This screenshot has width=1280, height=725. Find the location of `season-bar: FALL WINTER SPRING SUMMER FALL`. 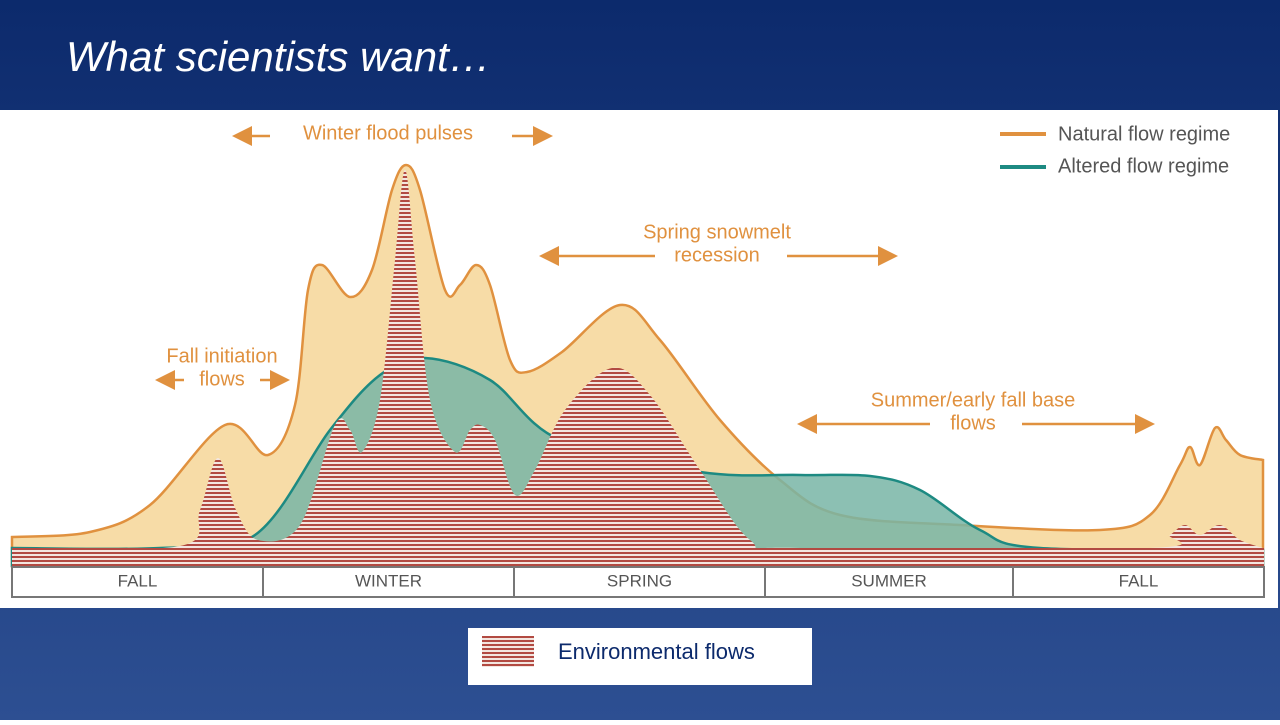

season-bar: FALL WINTER SPRING SUMMER FALL is located at coordinates (638, 582).